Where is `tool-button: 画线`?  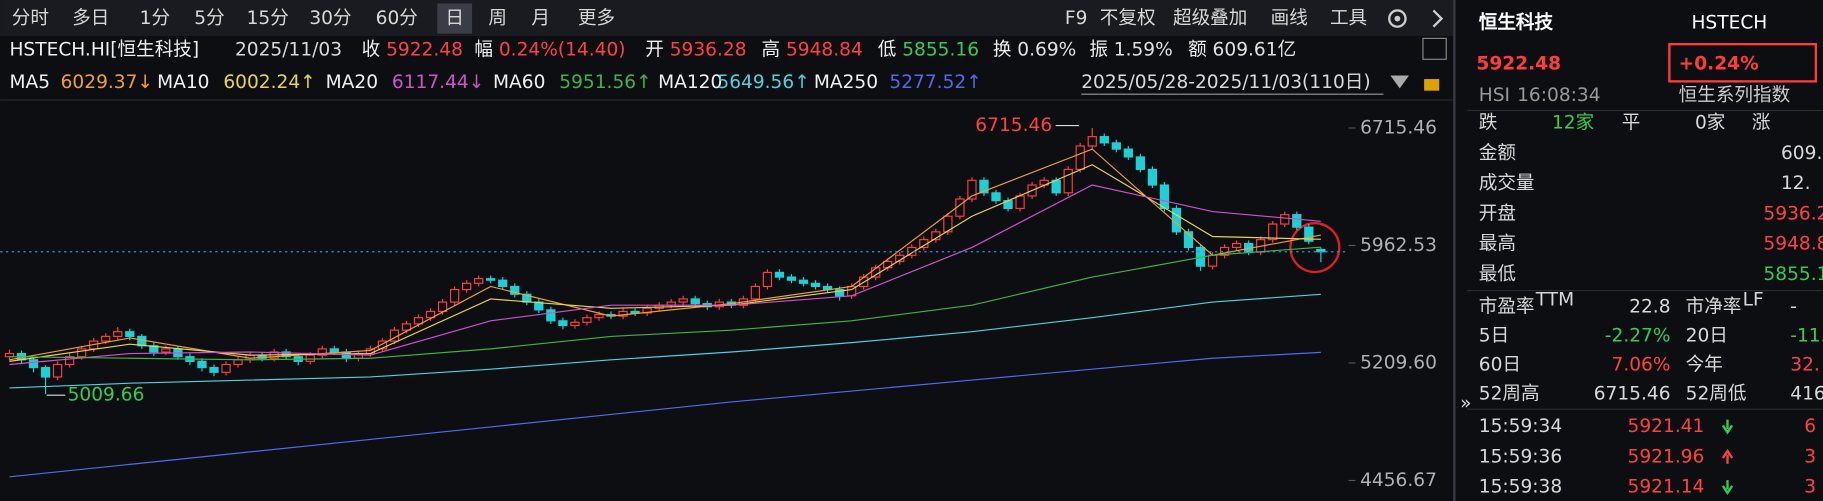 tool-button: 画线 is located at coordinates (1289, 18).